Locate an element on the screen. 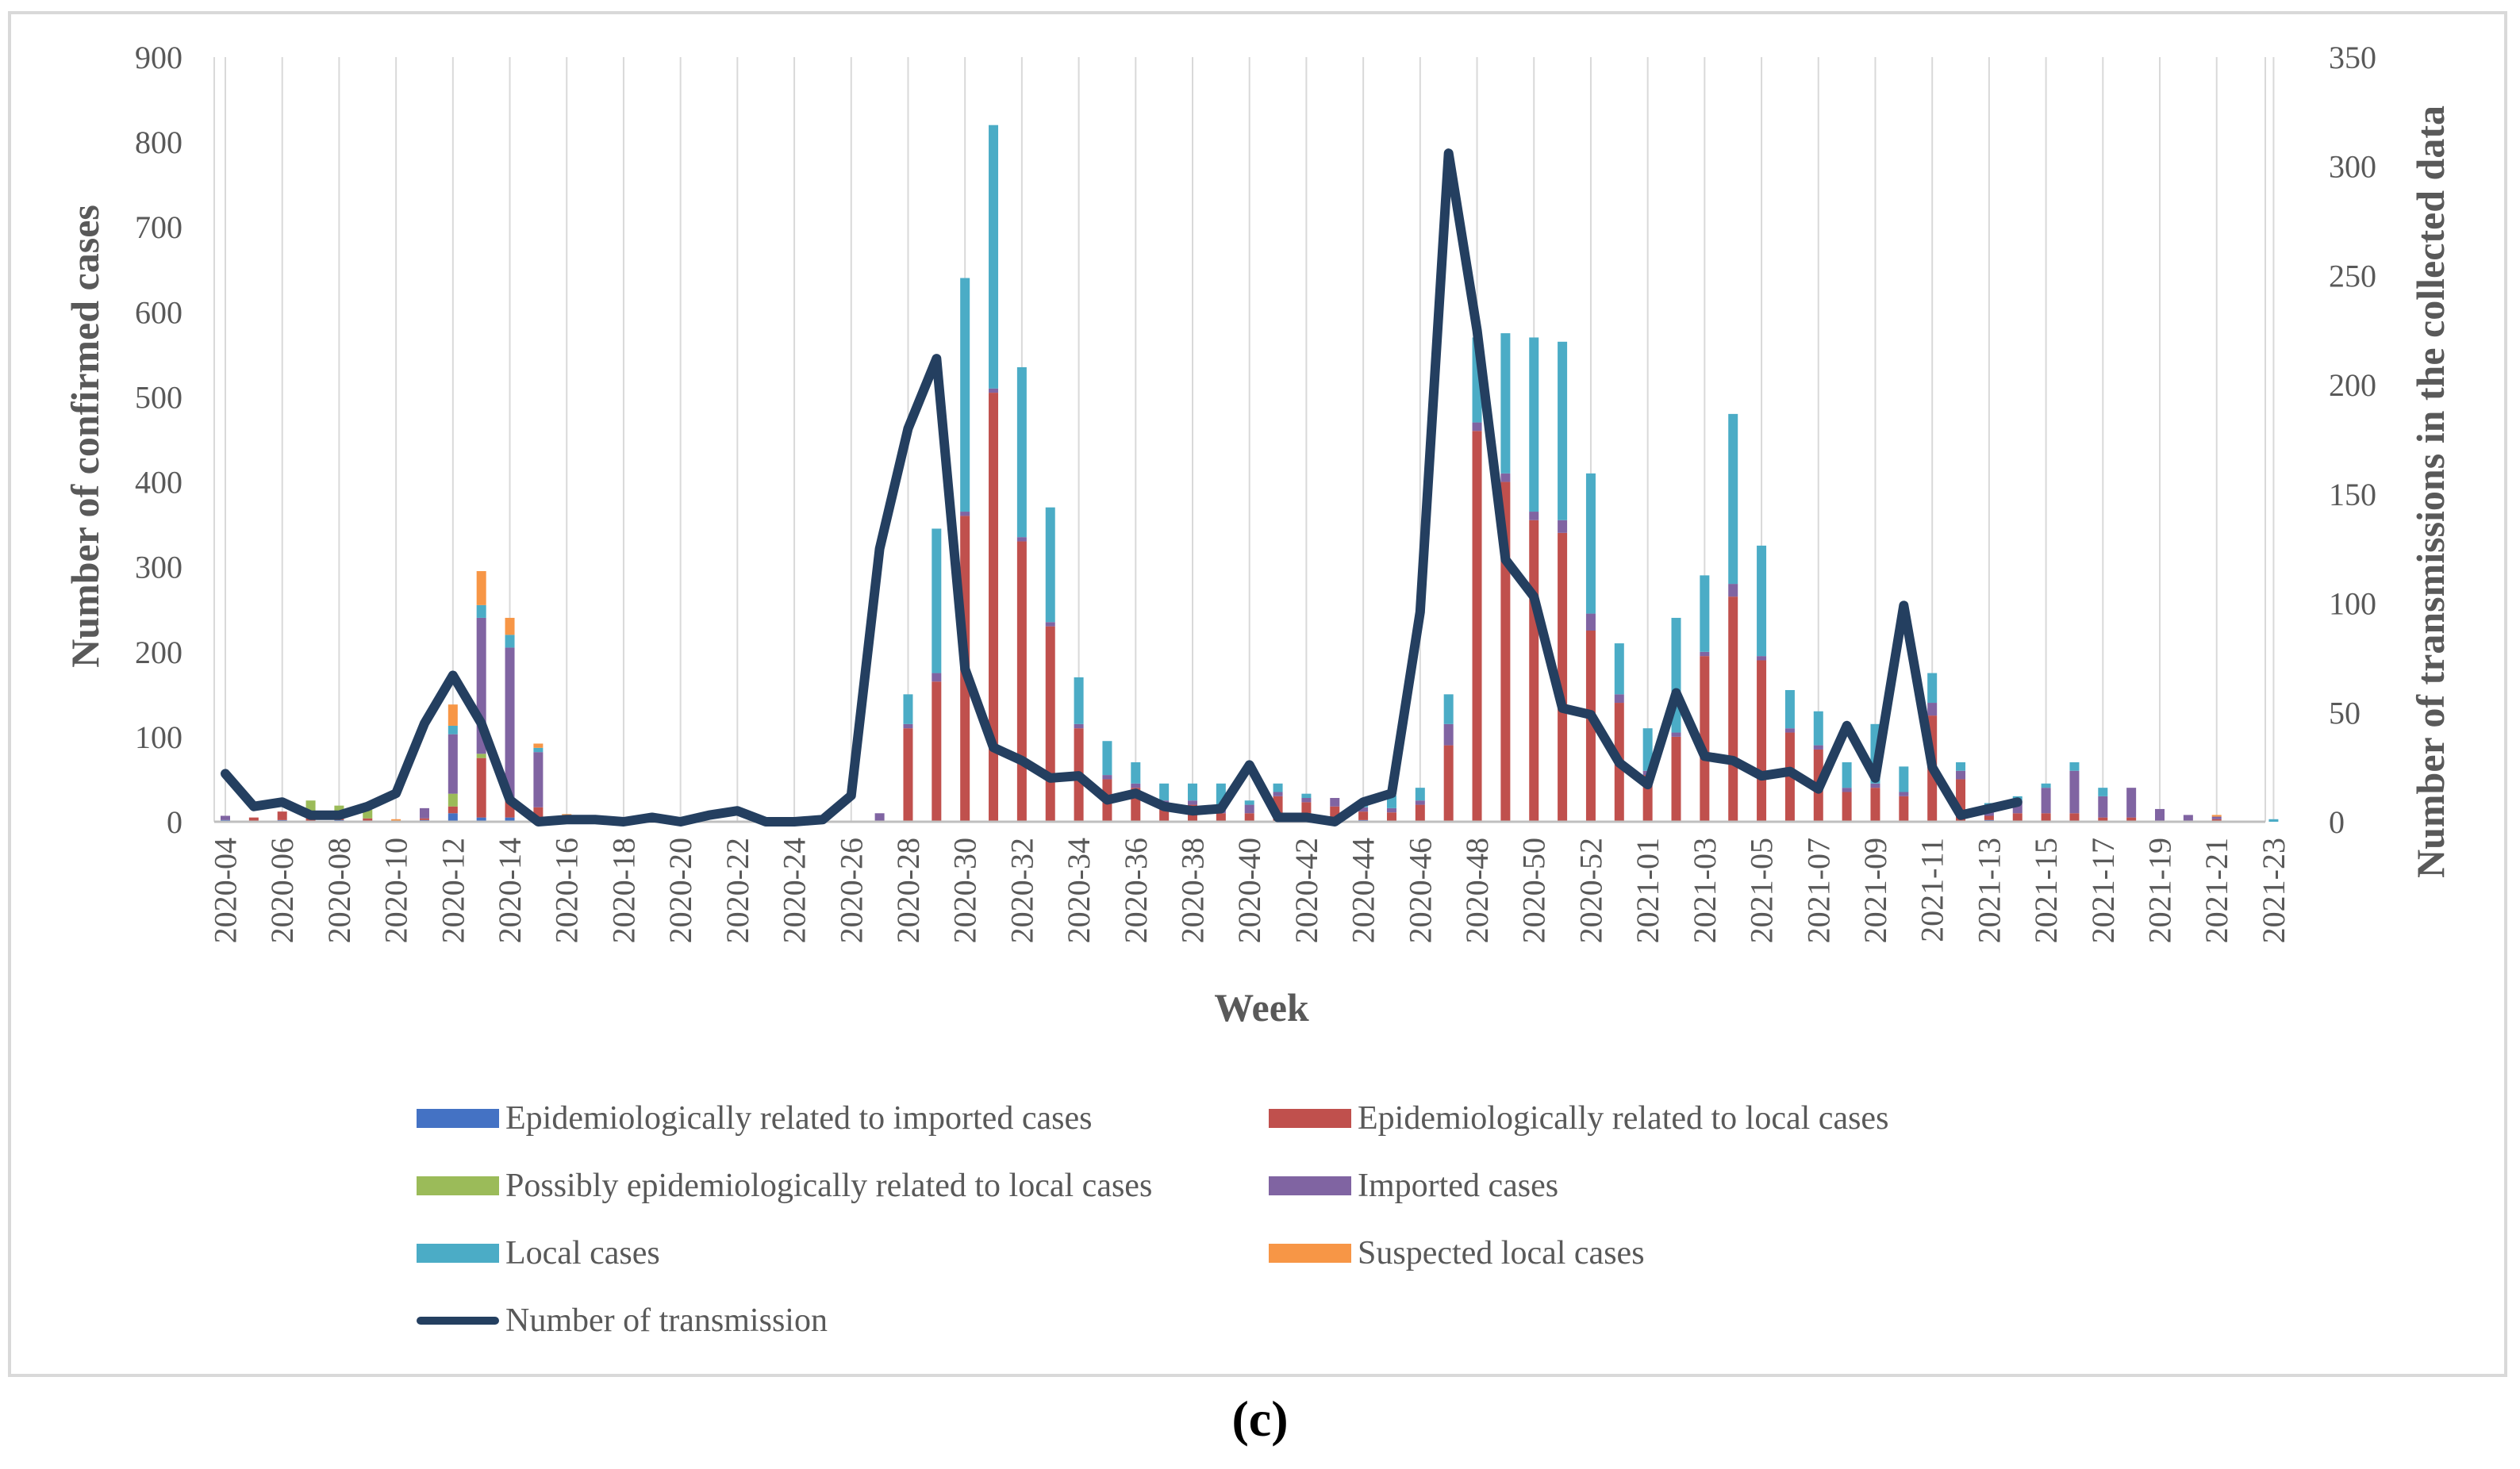 The image size is (2520, 1469). x-tick-label: 2020-32 is located at coordinates (1021, 890).